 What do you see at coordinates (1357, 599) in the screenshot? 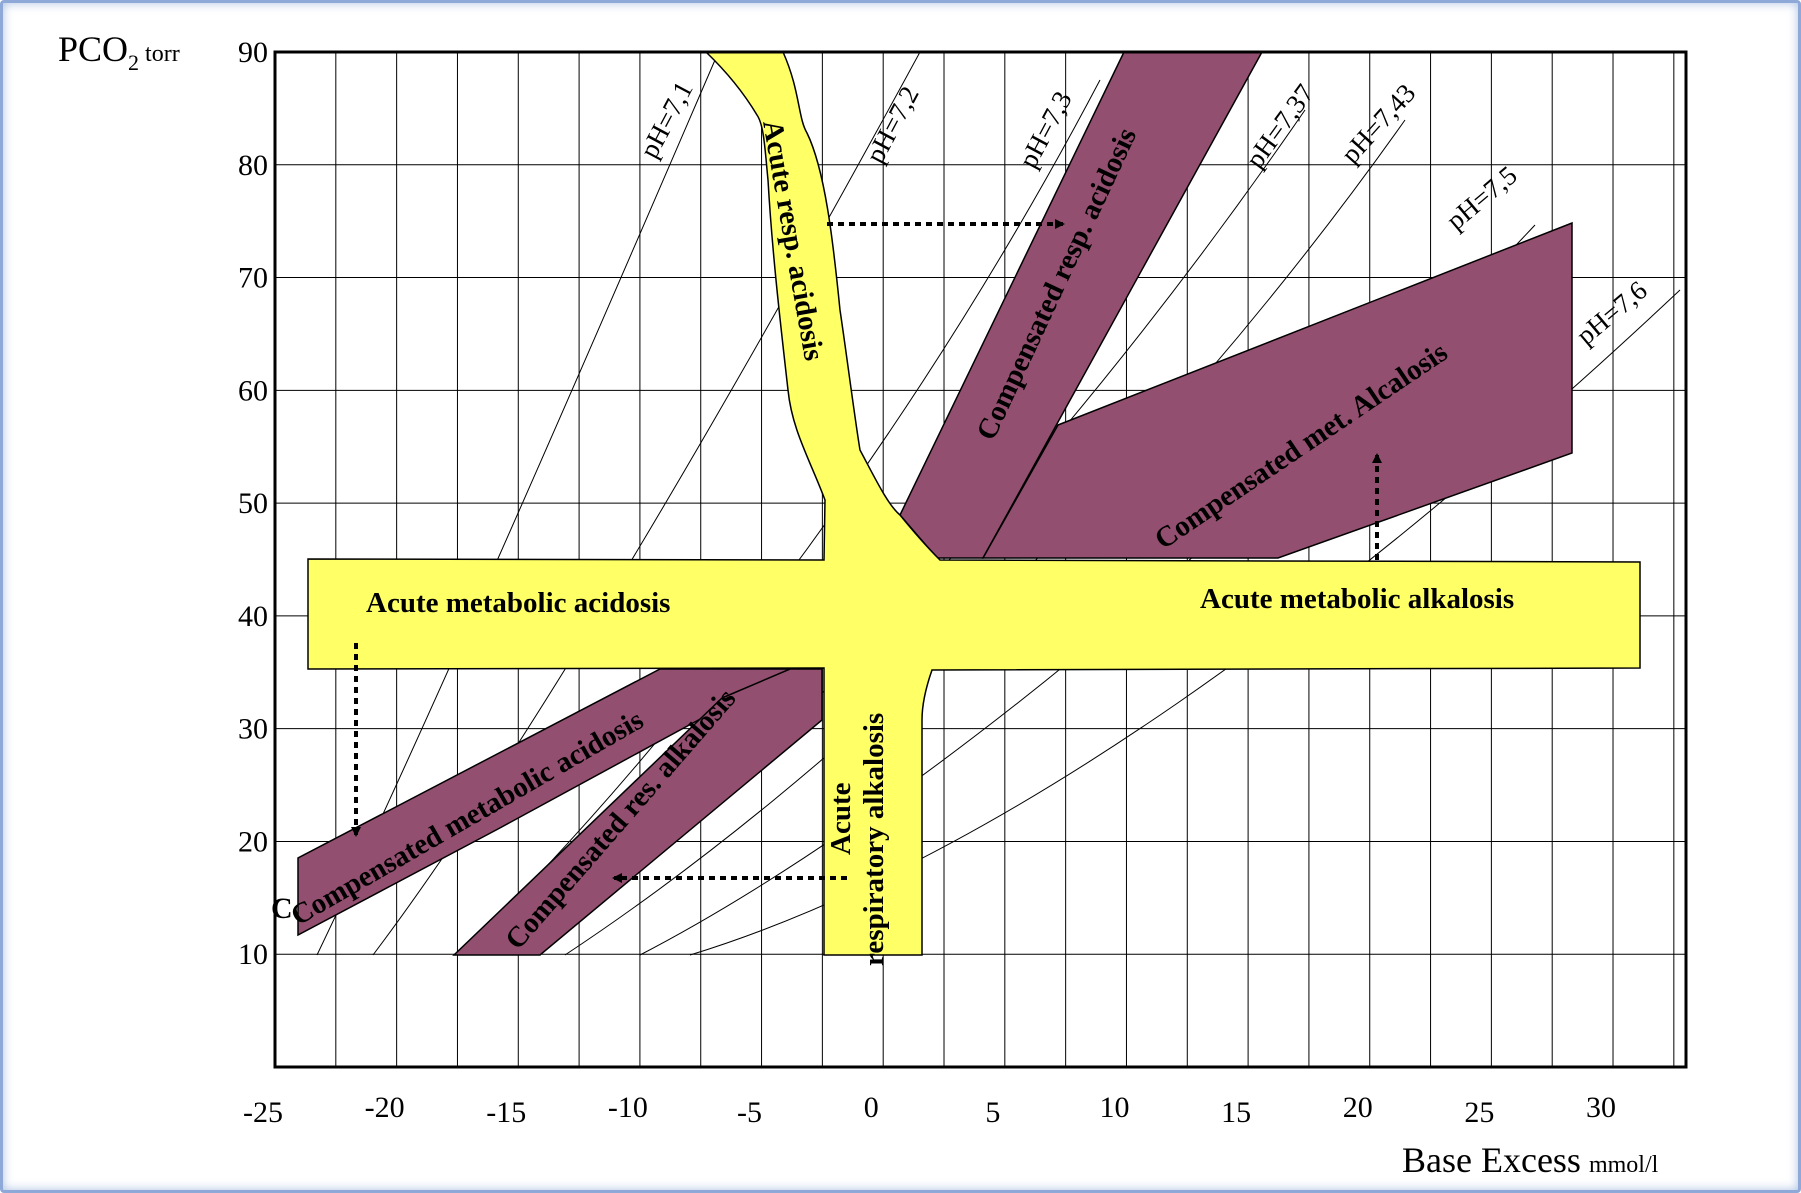
I see `label-acute-metabolic-alkalosis: Acute metabolic alkalosis` at bounding box center [1357, 599].